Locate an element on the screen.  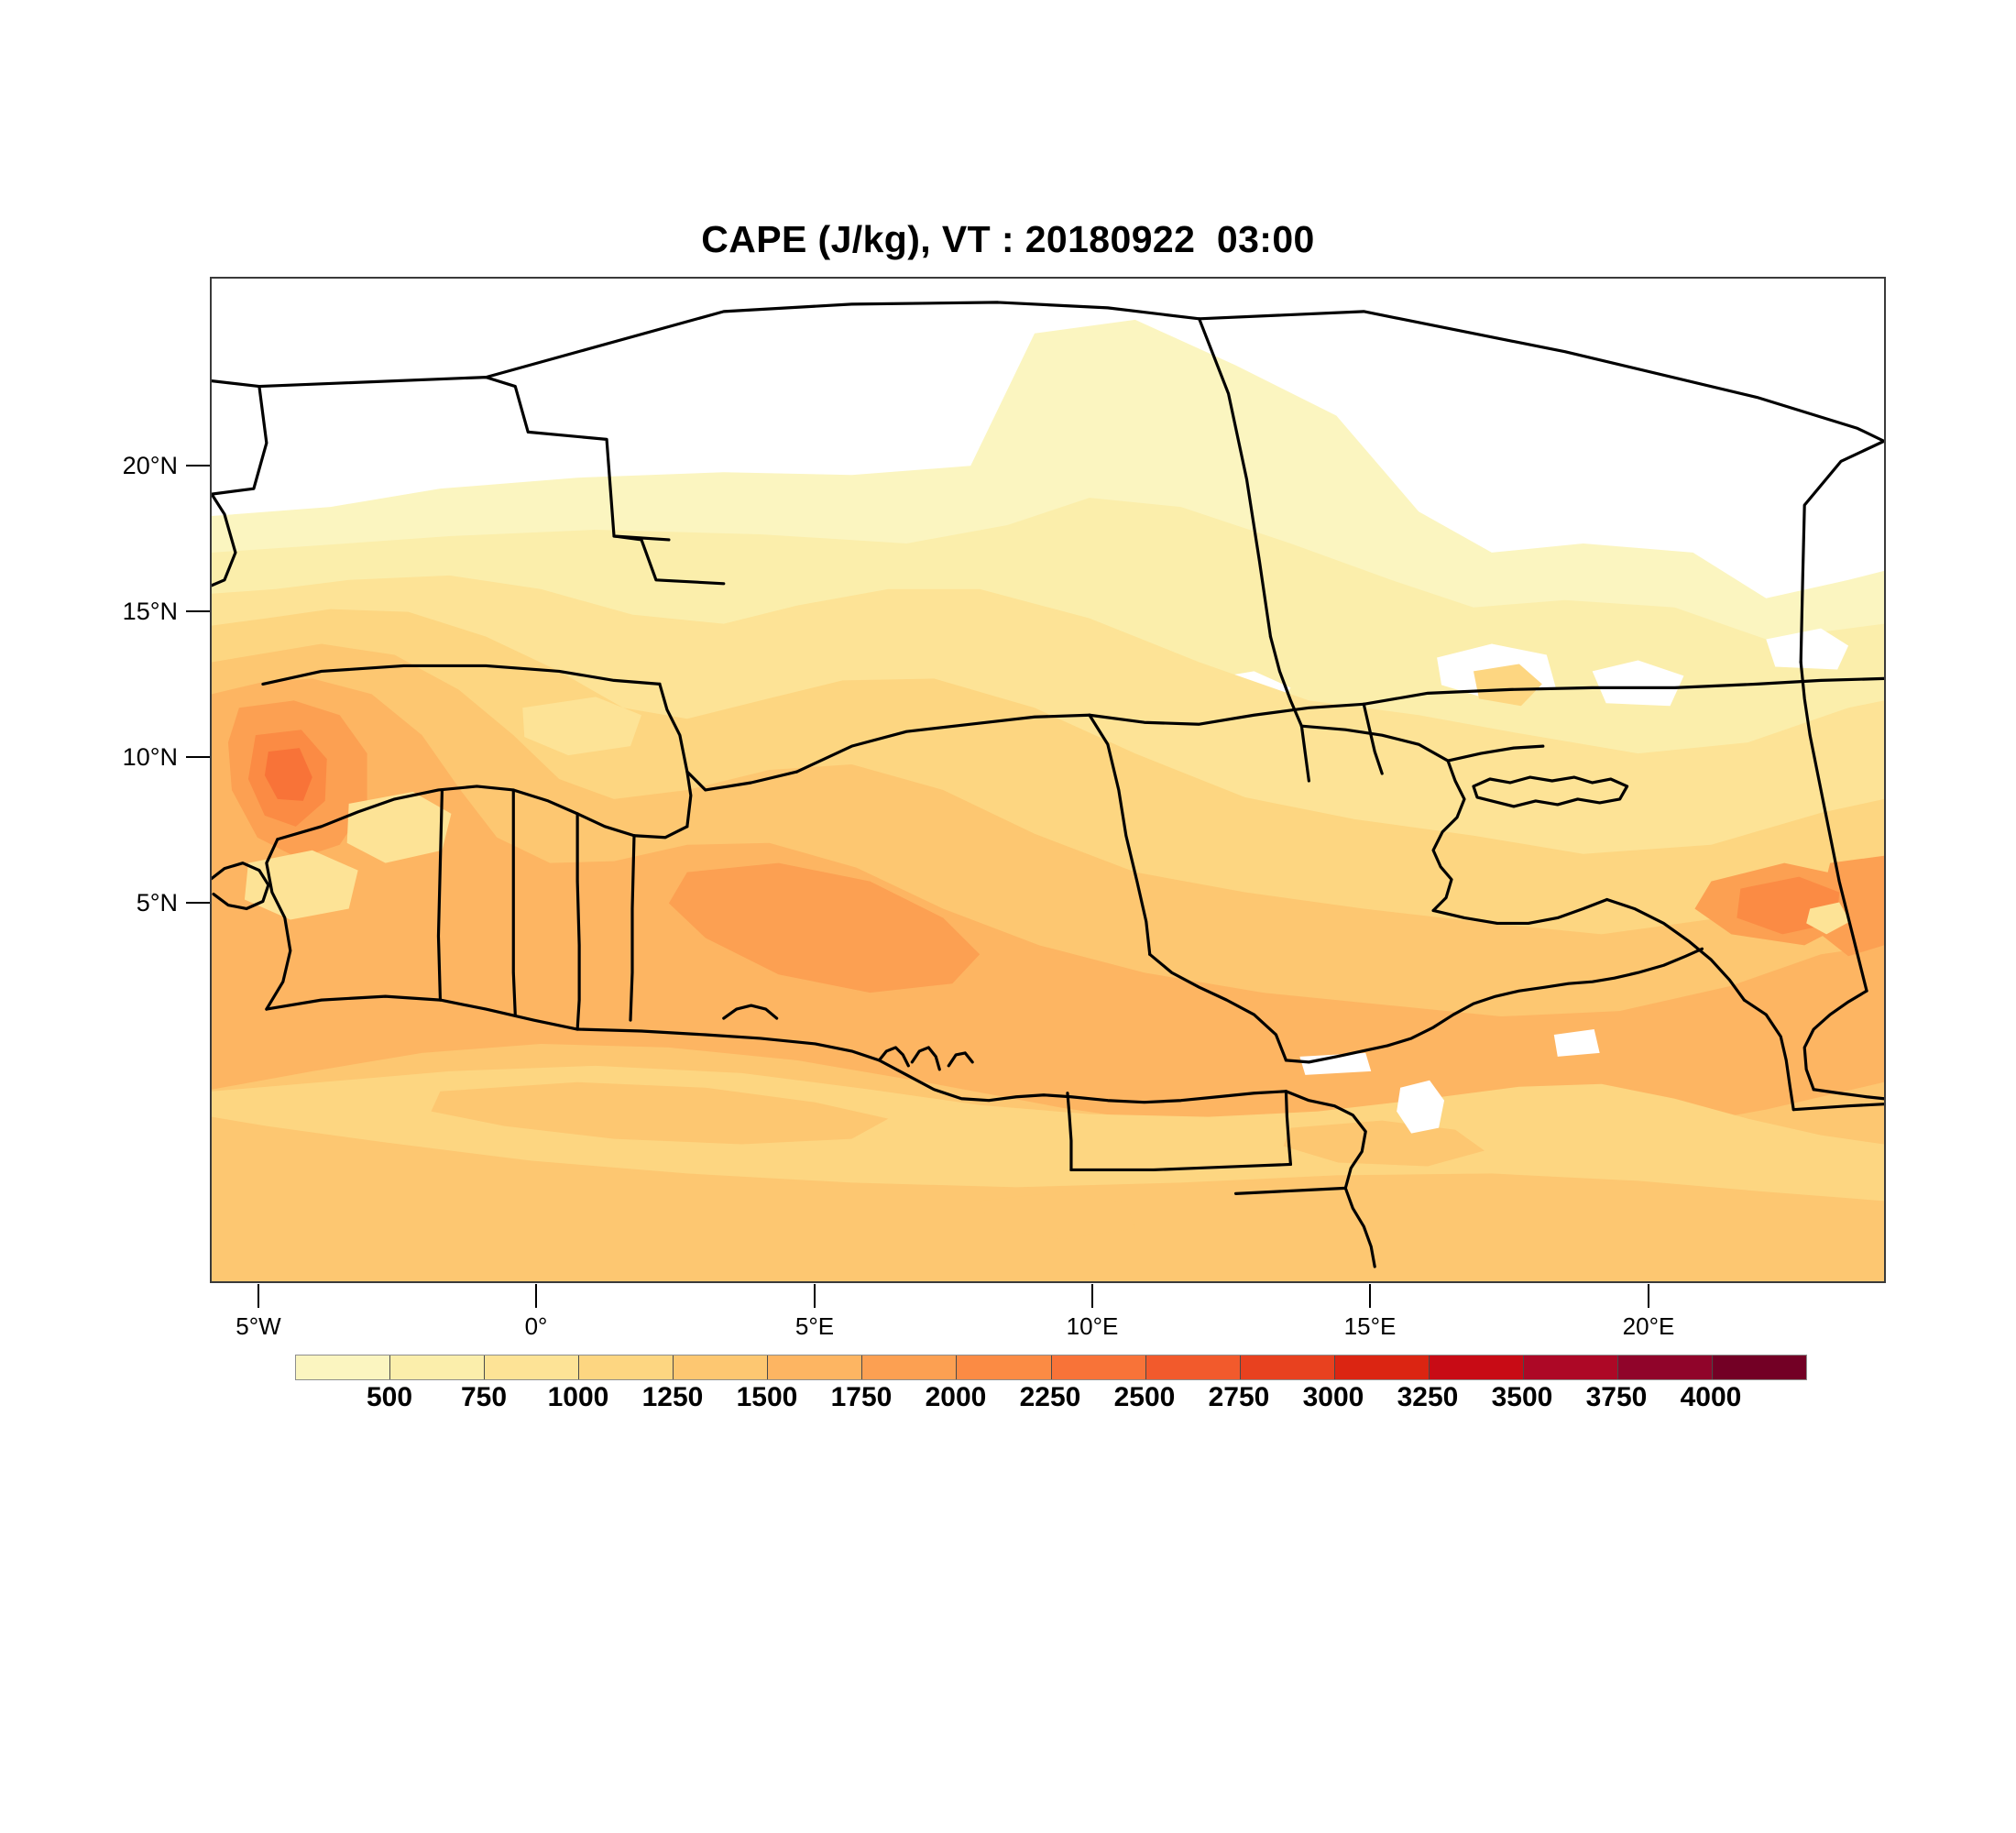
xtick-line-5W is located at coordinates (258, 1296).